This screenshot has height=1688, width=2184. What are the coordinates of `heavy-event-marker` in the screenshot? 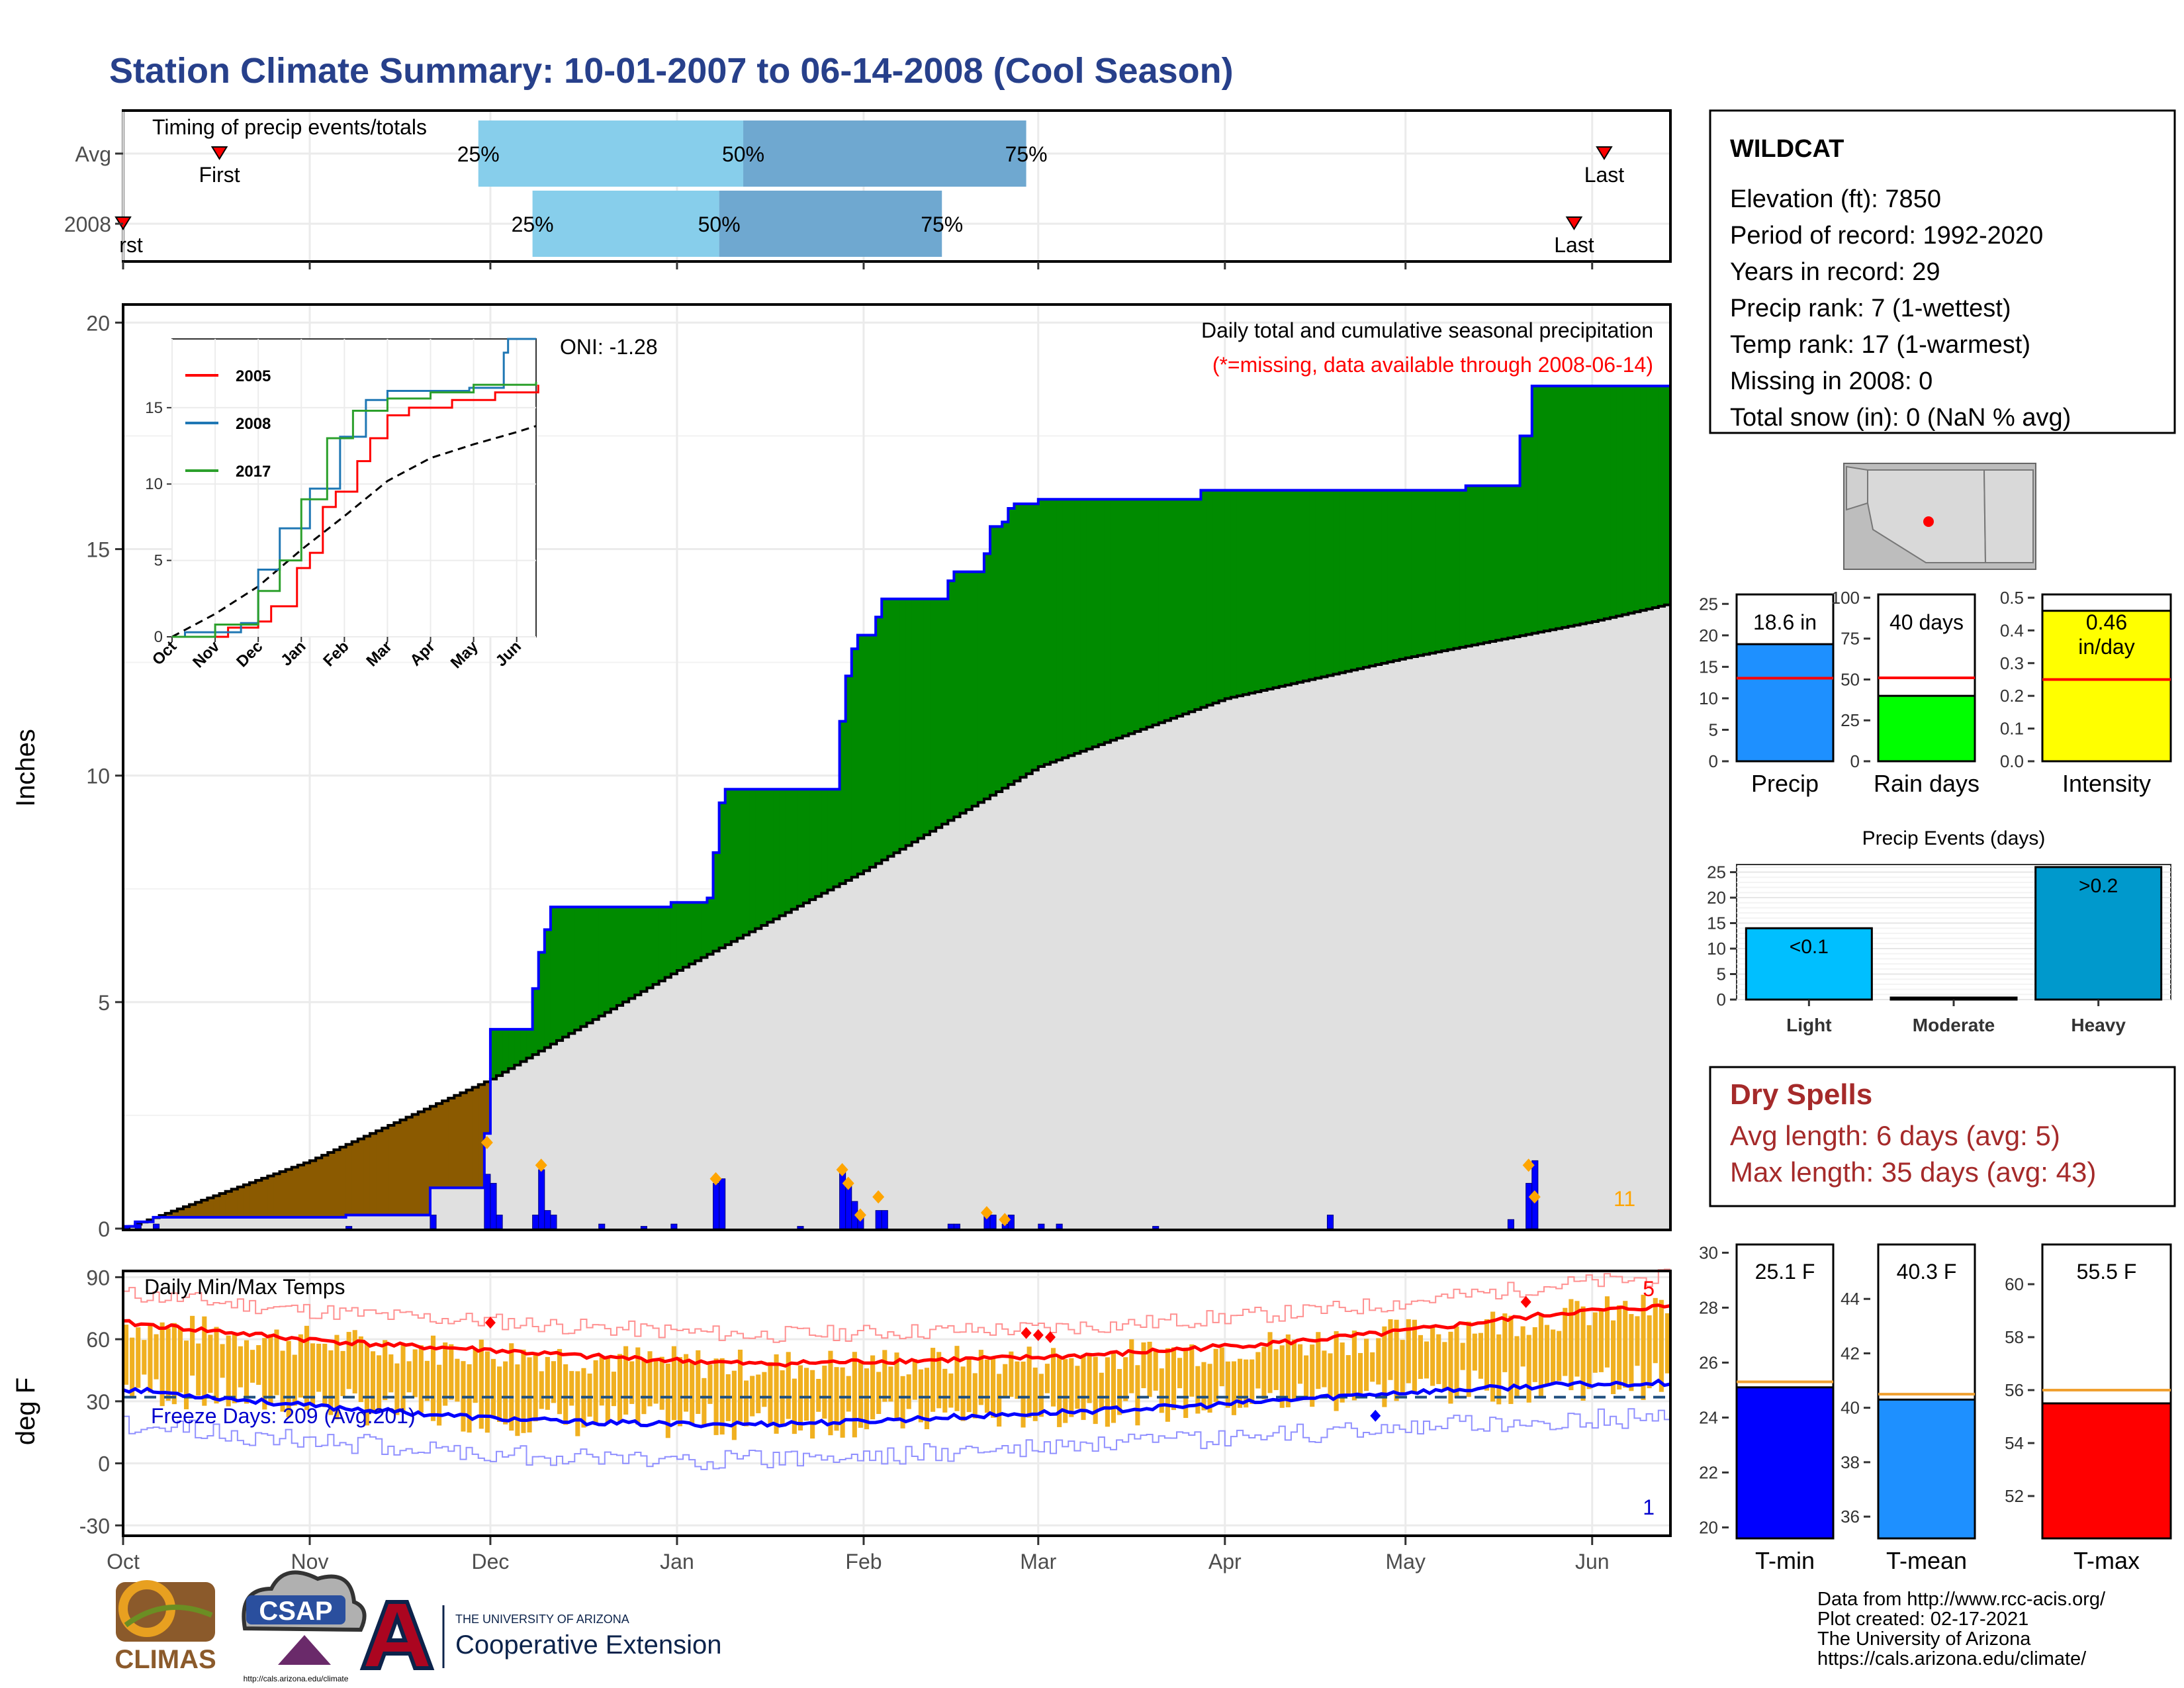 It's located at (541, 1165).